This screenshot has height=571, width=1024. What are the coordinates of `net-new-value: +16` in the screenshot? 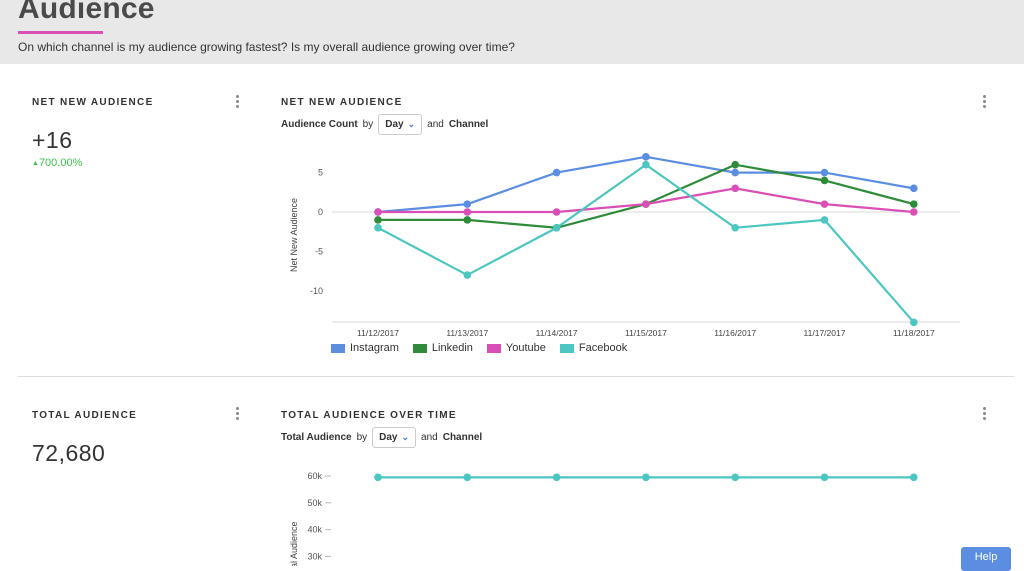 It's located at (52, 140).